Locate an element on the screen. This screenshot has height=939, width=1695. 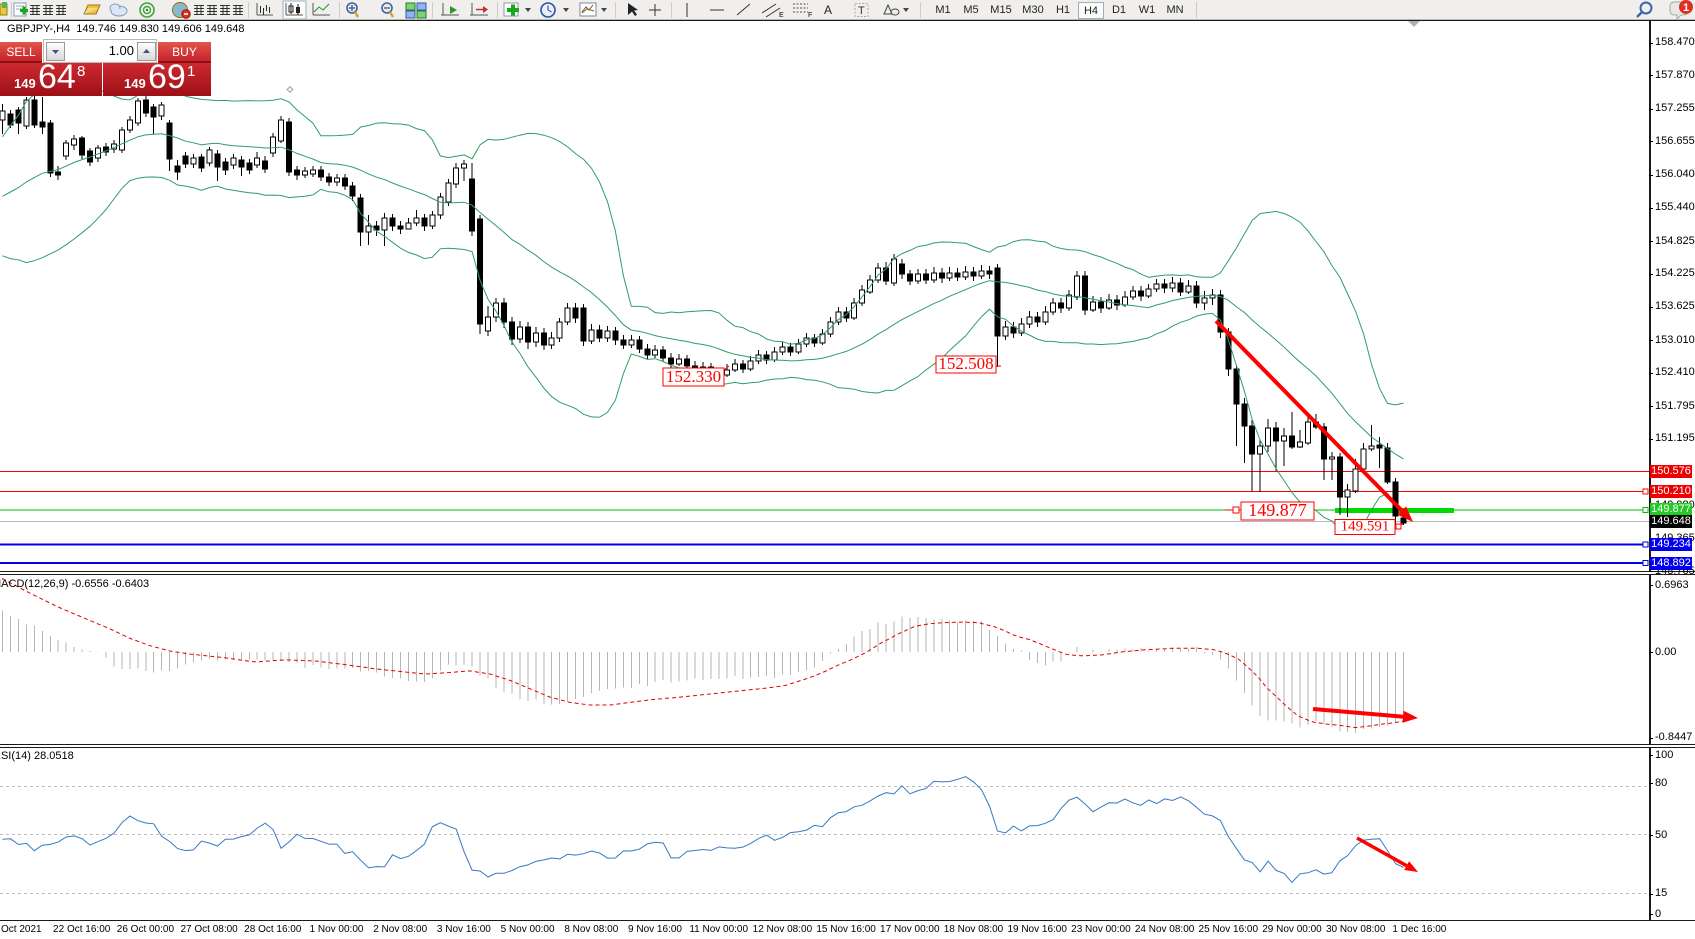
svg-text: A is located at coordinates (828, 10).